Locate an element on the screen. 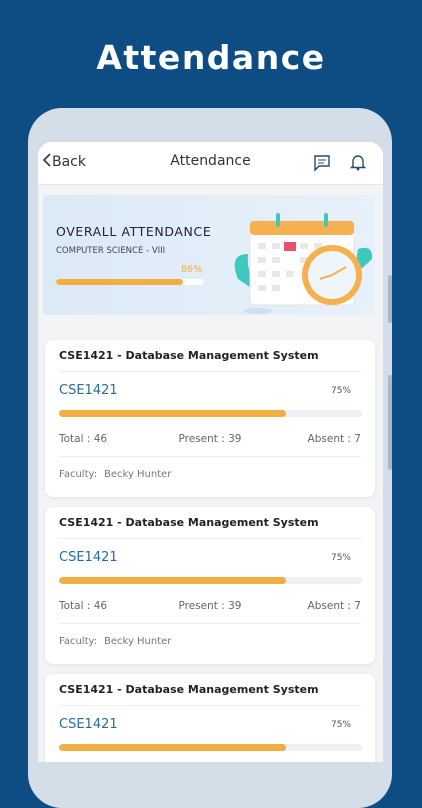 This screenshot has width=422, height=808. back-label: Back is located at coordinates (69, 162).